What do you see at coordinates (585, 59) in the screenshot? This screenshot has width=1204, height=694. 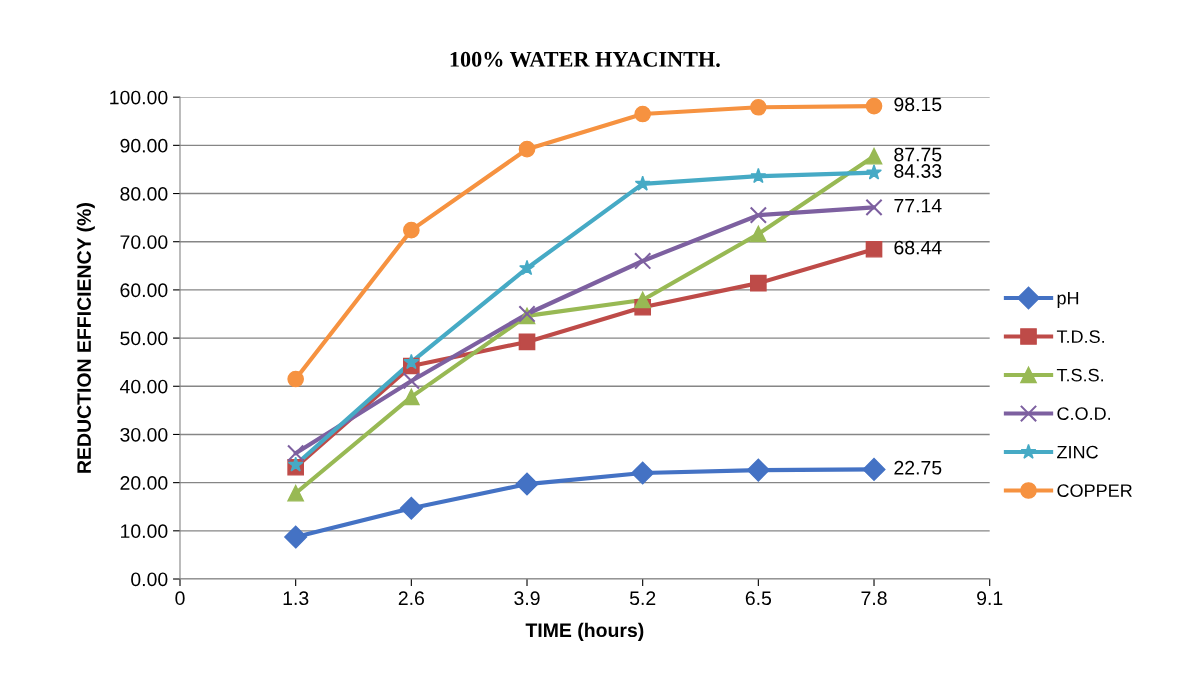 I see `chart-title: 100% WATER HYACINTH.` at bounding box center [585, 59].